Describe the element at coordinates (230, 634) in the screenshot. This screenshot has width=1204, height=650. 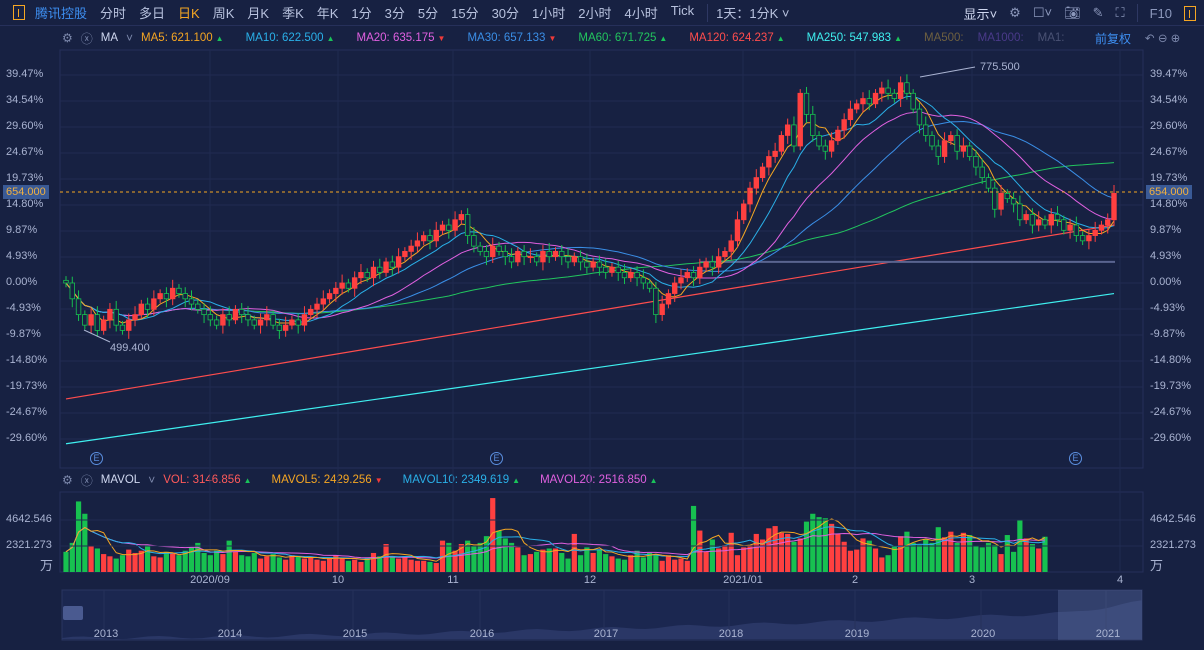
I see `navigator-year: 2014` at that location.